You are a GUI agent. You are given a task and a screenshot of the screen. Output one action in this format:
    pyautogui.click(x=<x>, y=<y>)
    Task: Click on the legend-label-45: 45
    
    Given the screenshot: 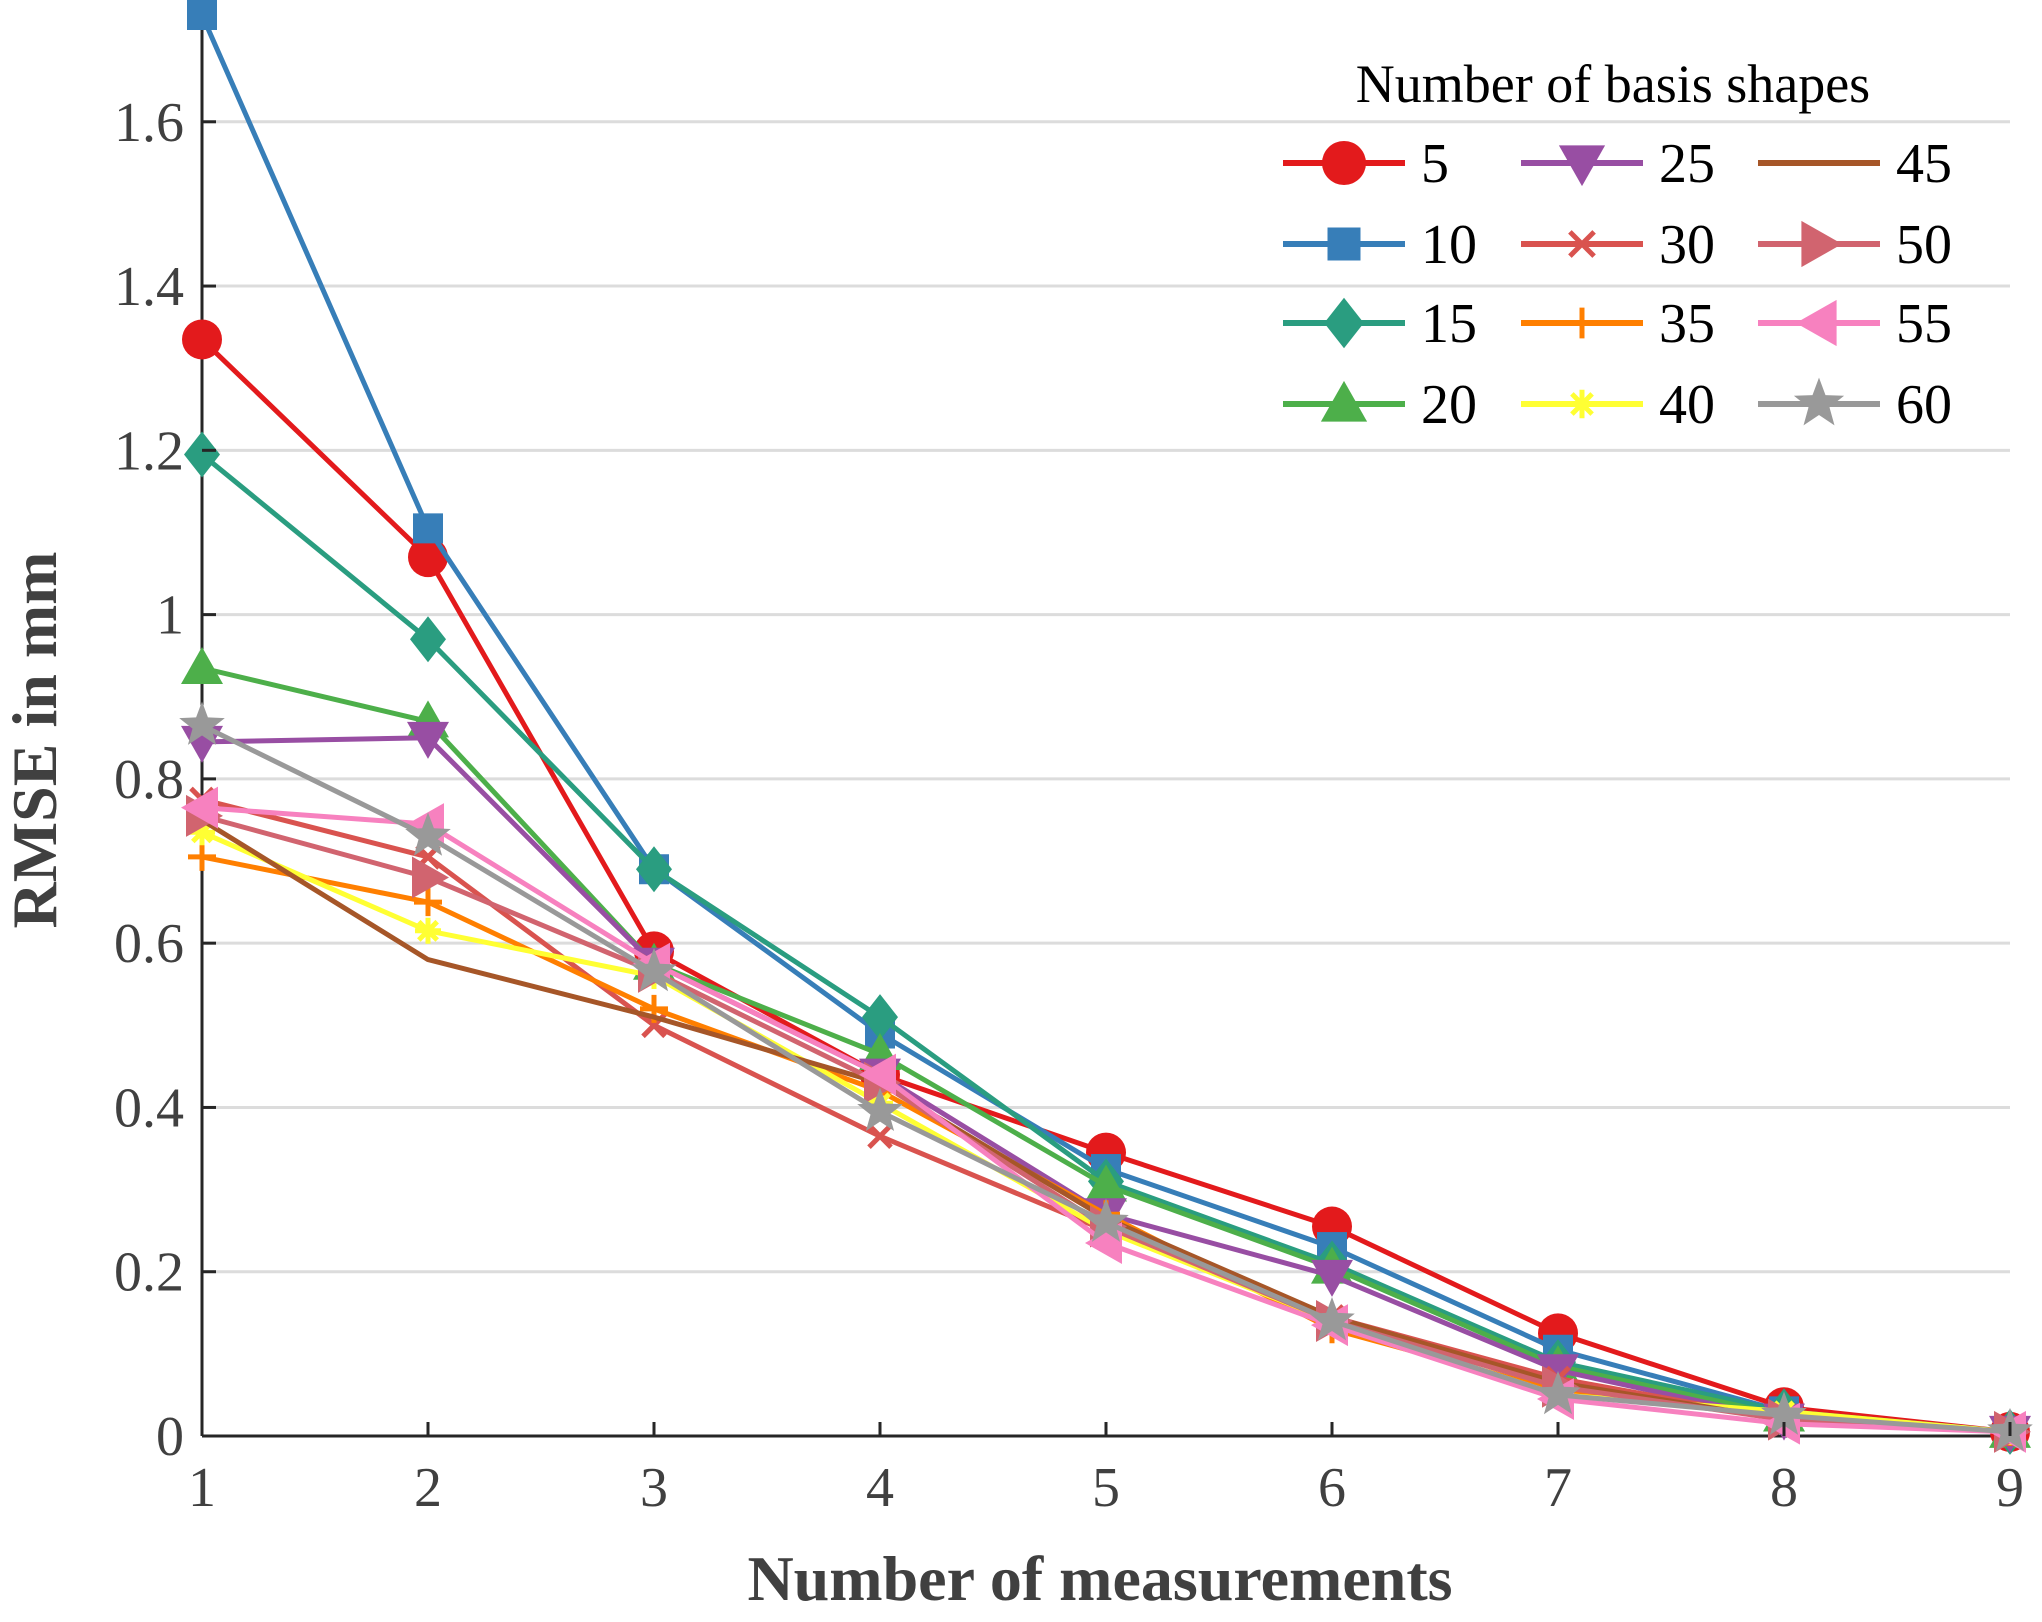 What is the action you would take?
    pyautogui.click(x=1924, y=164)
    